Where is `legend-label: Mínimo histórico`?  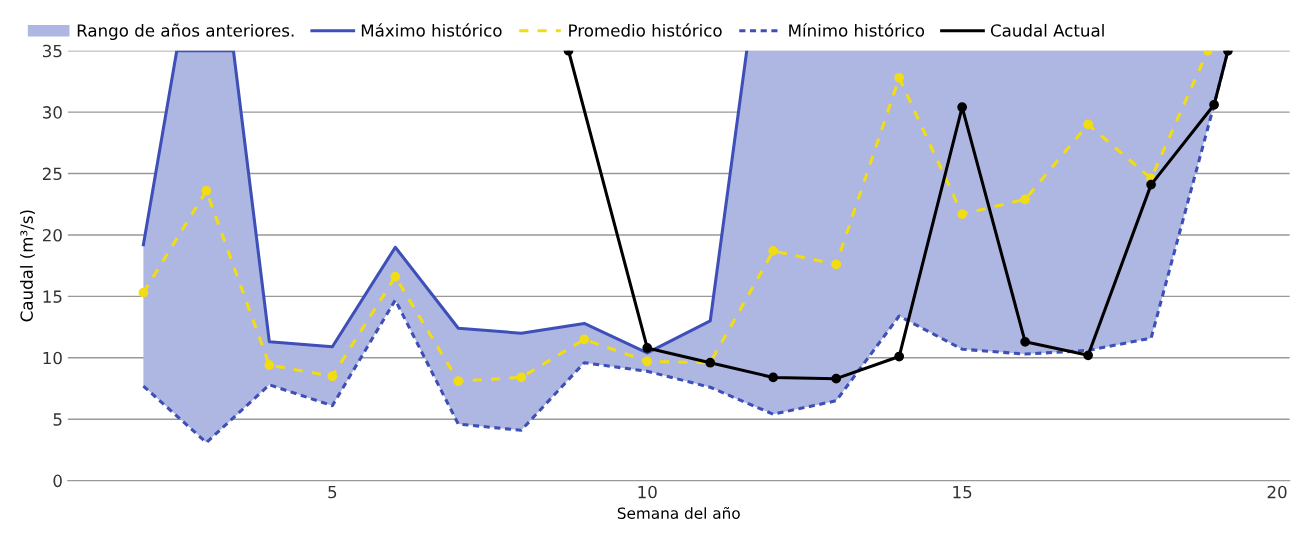
legend-label: Mínimo histórico is located at coordinates (857, 30).